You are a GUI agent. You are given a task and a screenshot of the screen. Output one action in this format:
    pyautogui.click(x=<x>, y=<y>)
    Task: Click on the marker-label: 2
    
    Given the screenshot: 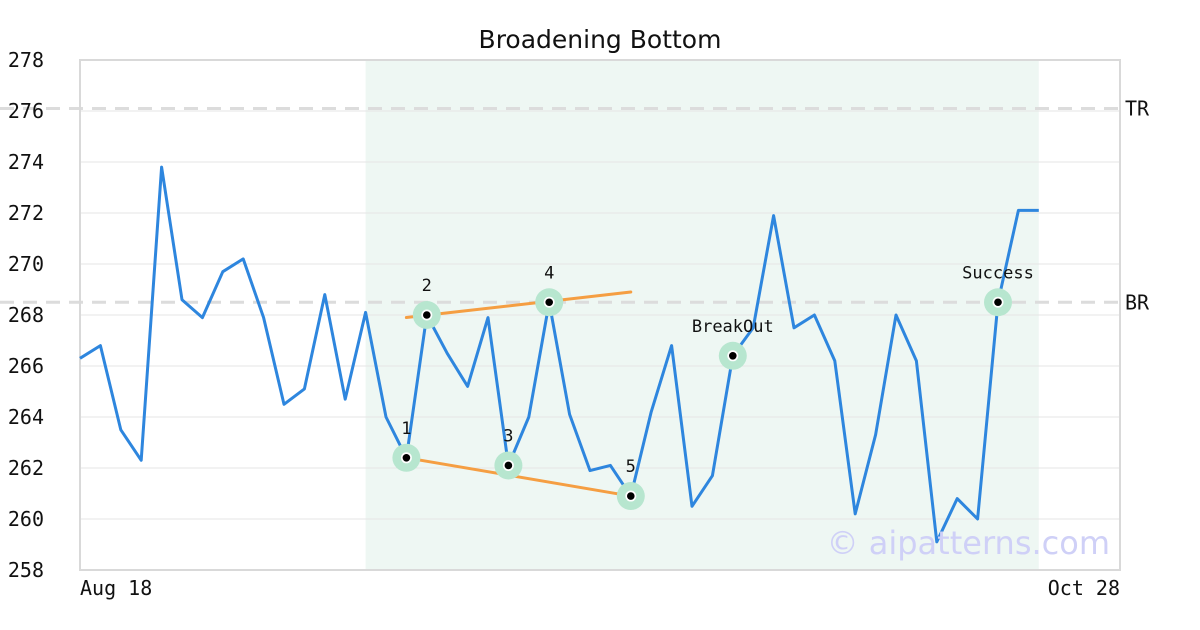 What is the action you would take?
    pyautogui.click(x=427, y=286)
    